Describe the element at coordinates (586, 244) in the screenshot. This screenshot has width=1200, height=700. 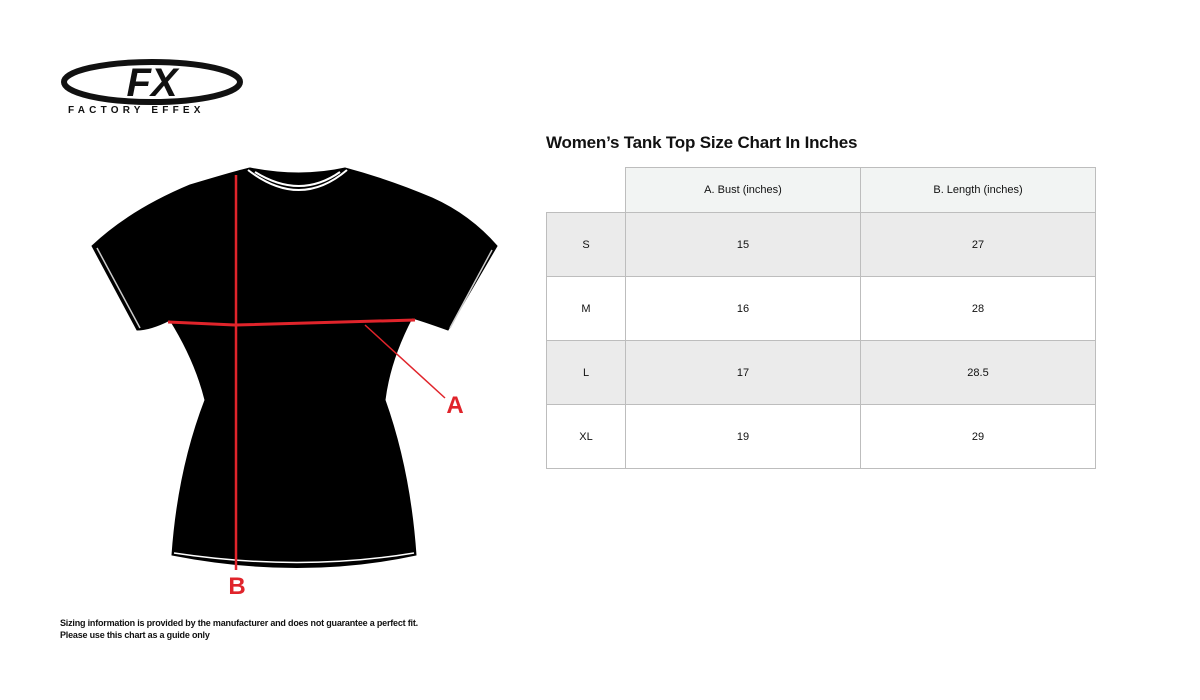
I see `size-cell: S` at that location.